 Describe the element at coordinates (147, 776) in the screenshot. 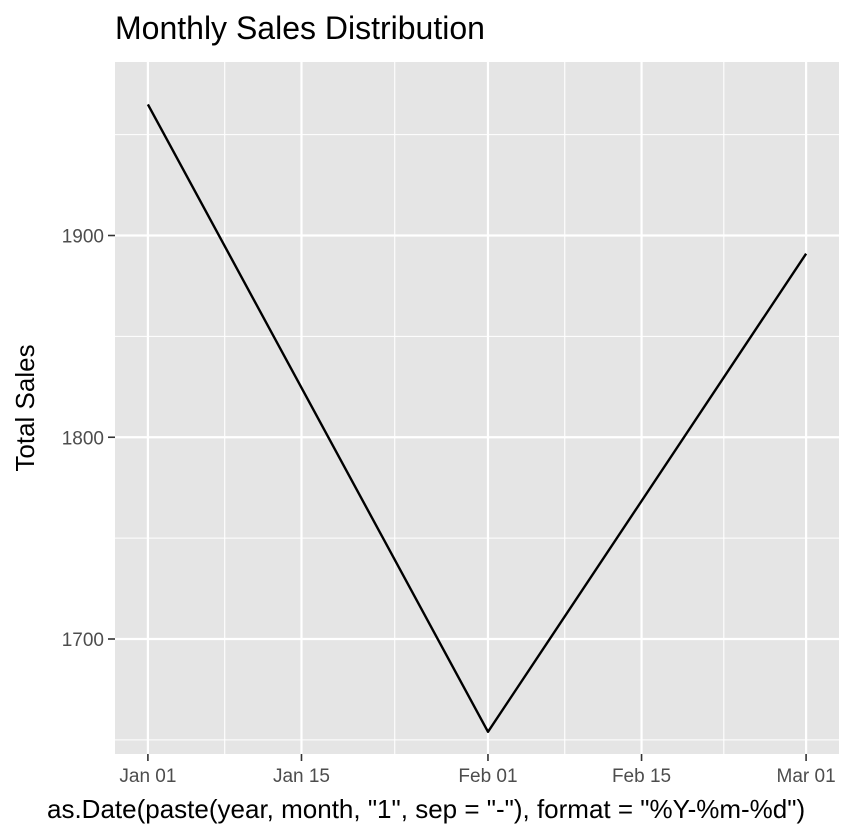

I see `x-tick-label: Jan 01` at that location.